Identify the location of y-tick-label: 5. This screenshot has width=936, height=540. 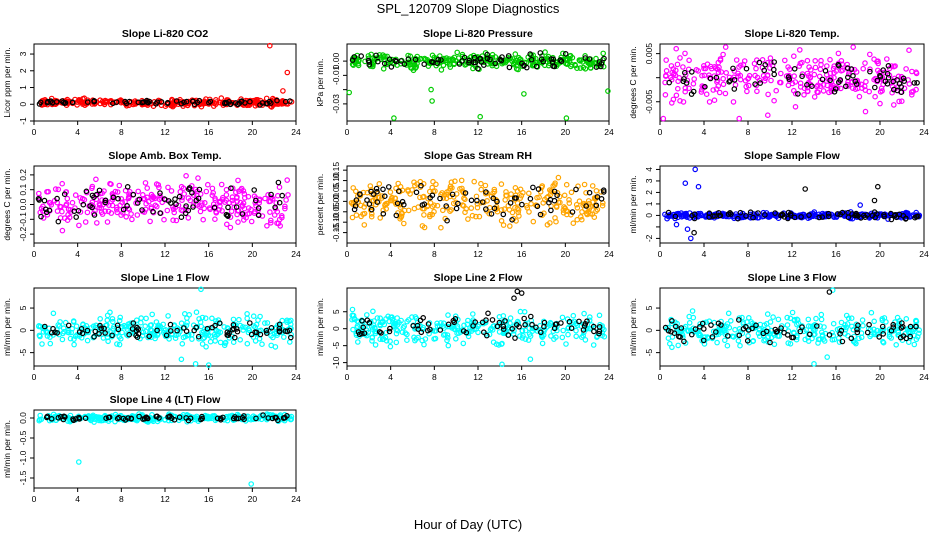
(649, 307).